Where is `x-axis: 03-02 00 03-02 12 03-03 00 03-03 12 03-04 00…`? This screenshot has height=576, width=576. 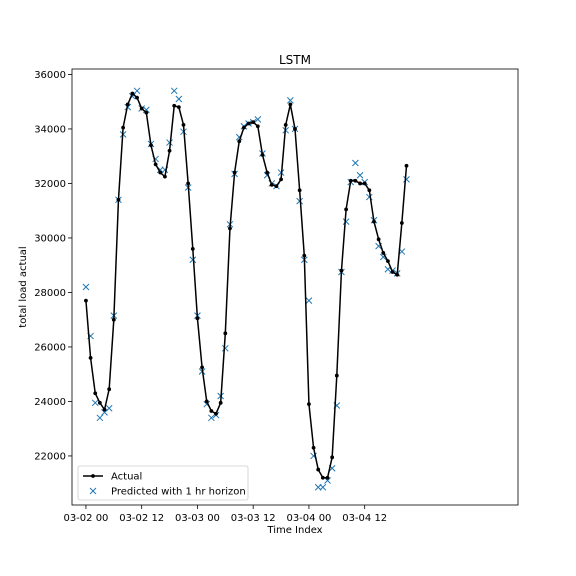 x-axis: 03-02 00 03-02 12 03-03 00 03-03 12 03-04 00… is located at coordinates (225, 514).